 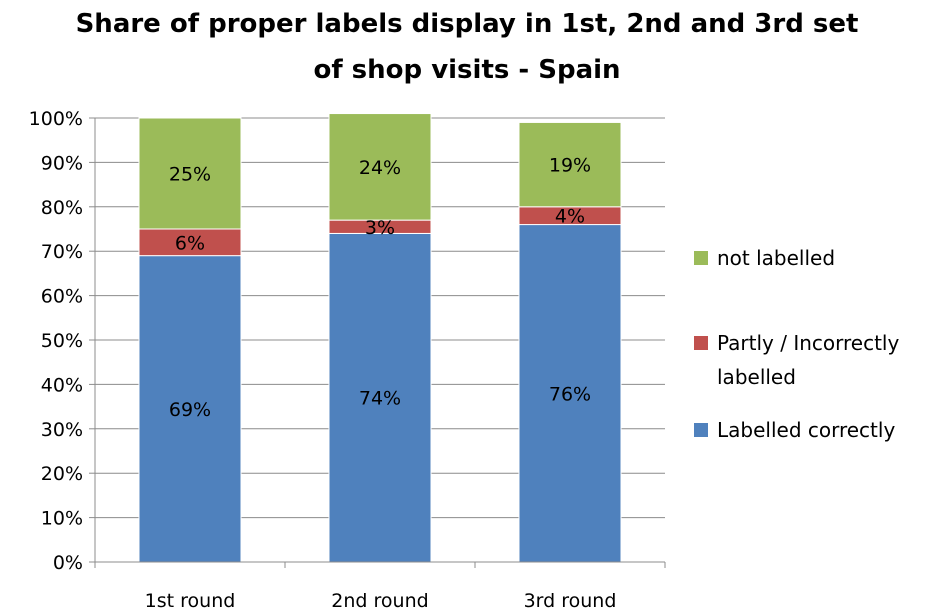 I want to click on data-label: 19%, so click(x=570, y=166).